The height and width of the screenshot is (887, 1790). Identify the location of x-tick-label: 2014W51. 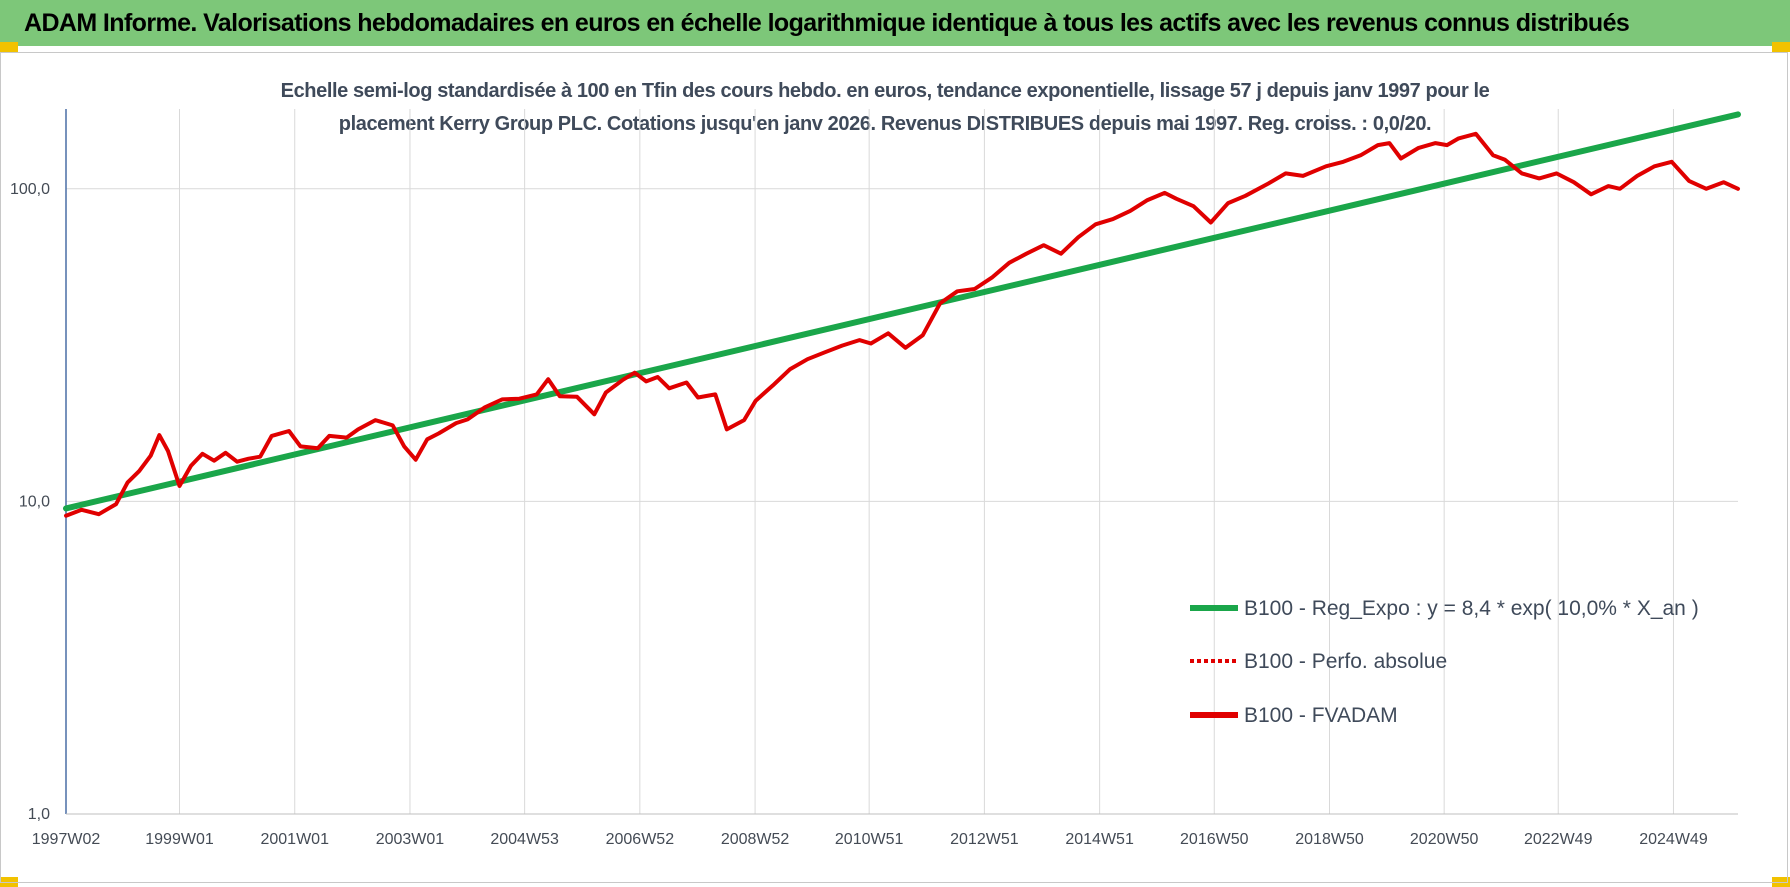
(1099, 839).